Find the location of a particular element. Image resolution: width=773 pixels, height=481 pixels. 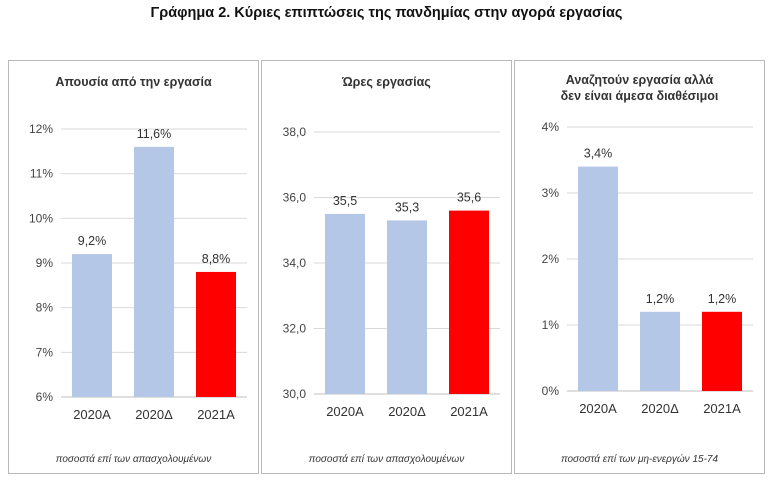

y-tick-label-seeking-4: 4% is located at coordinates (551, 127).